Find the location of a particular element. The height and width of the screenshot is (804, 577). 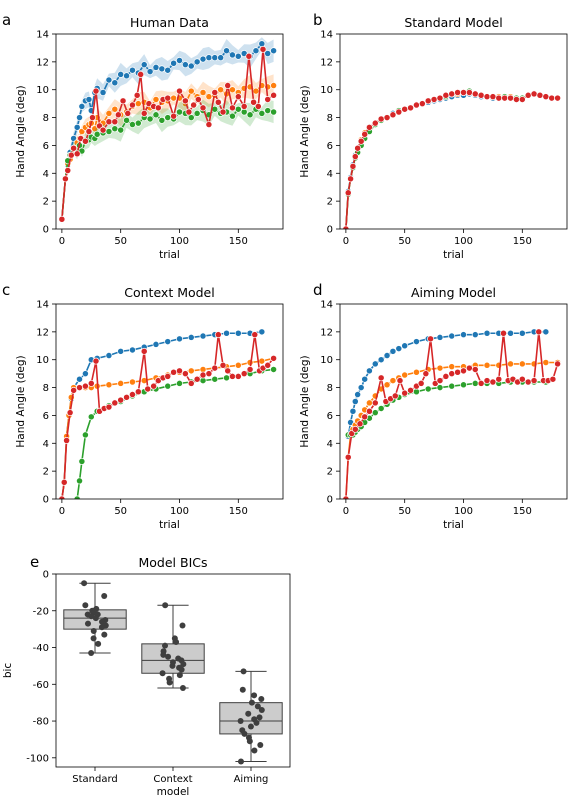

y-tick-label: 8 is located at coordinates (46, 118).